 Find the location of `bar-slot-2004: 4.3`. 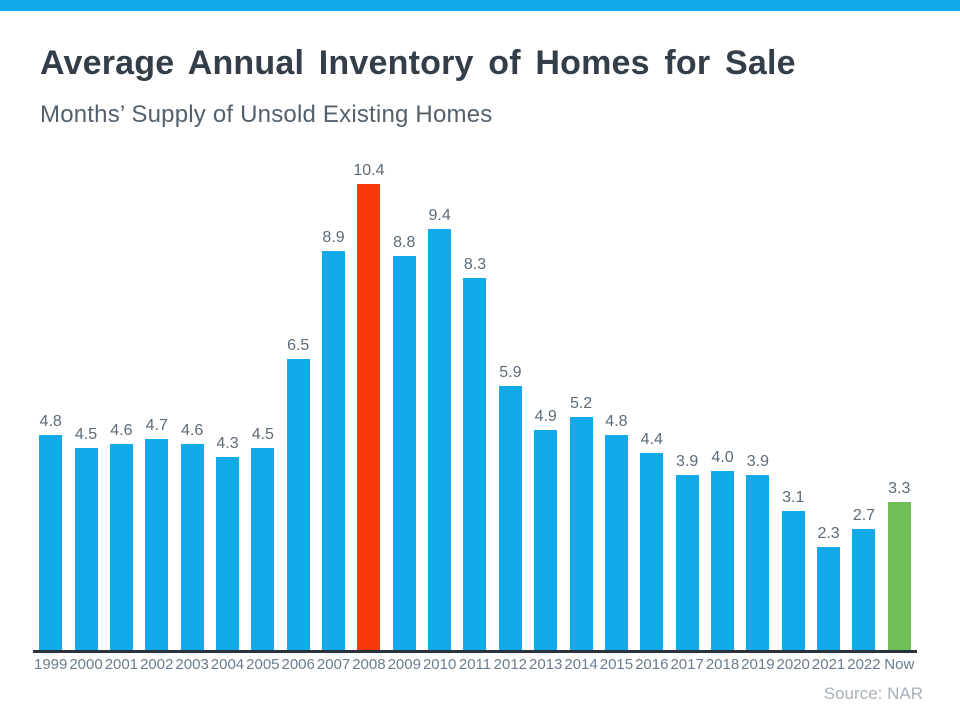

bar-slot-2004: 4.3 is located at coordinates (227, 400).